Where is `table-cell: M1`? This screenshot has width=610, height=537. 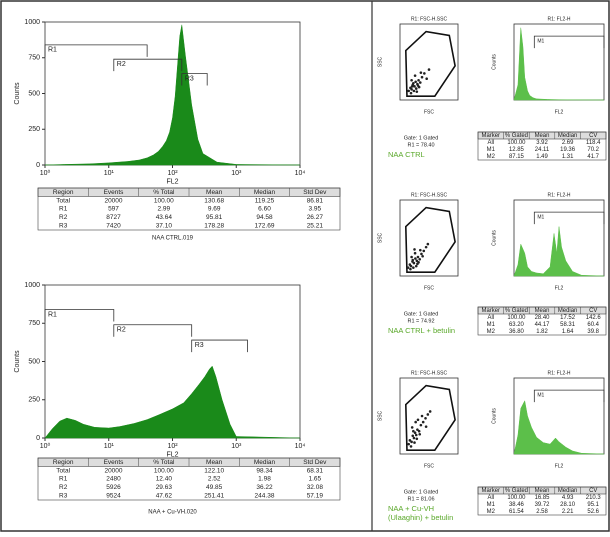
table-cell: M1 is located at coordinates (491, 150).